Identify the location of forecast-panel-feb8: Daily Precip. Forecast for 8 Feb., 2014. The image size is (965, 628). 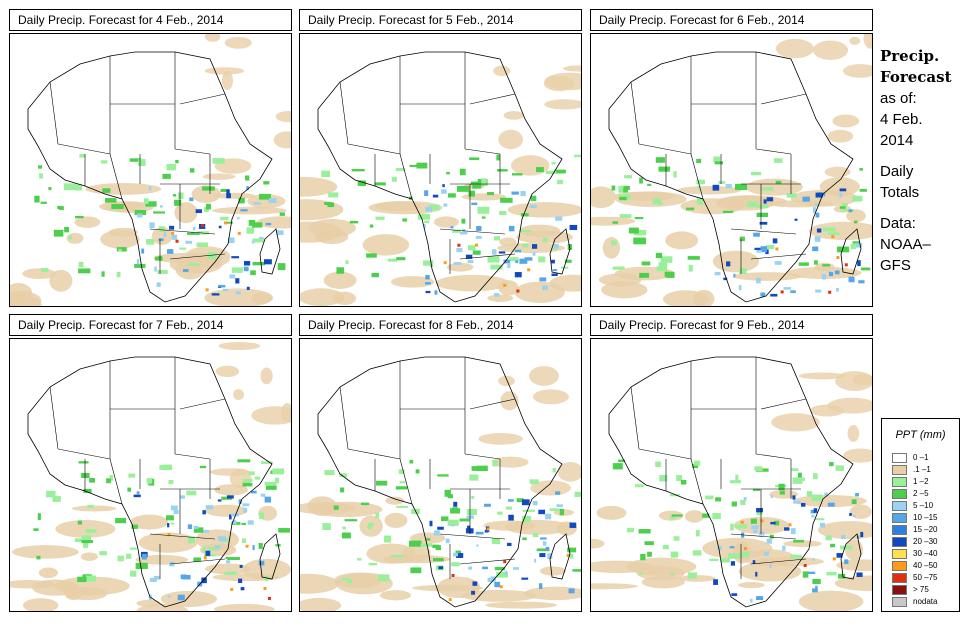
(440, 463).